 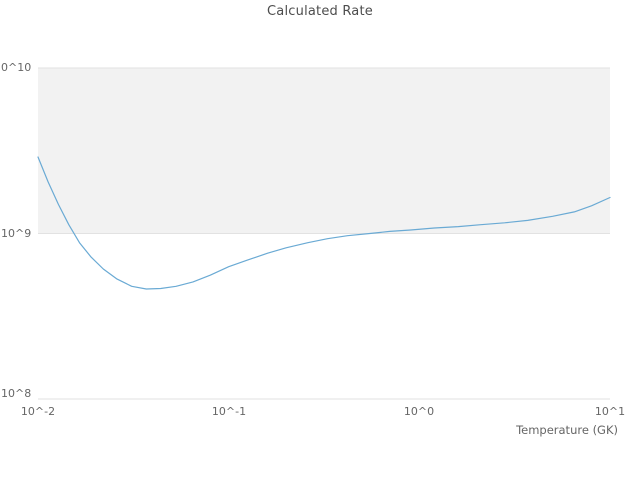 What do you see at coordinates (610, 411) in the screenshot?
I see `x-tick-label-1e1: 10^1` at bounding box center [610, 411].